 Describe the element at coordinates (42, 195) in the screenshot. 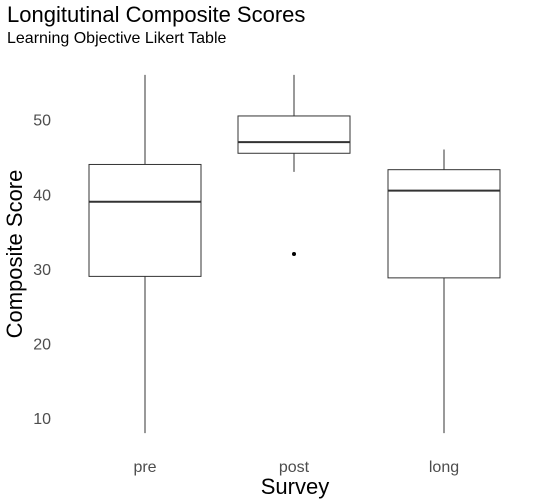

I see `y-tick-label: 40` at that location.